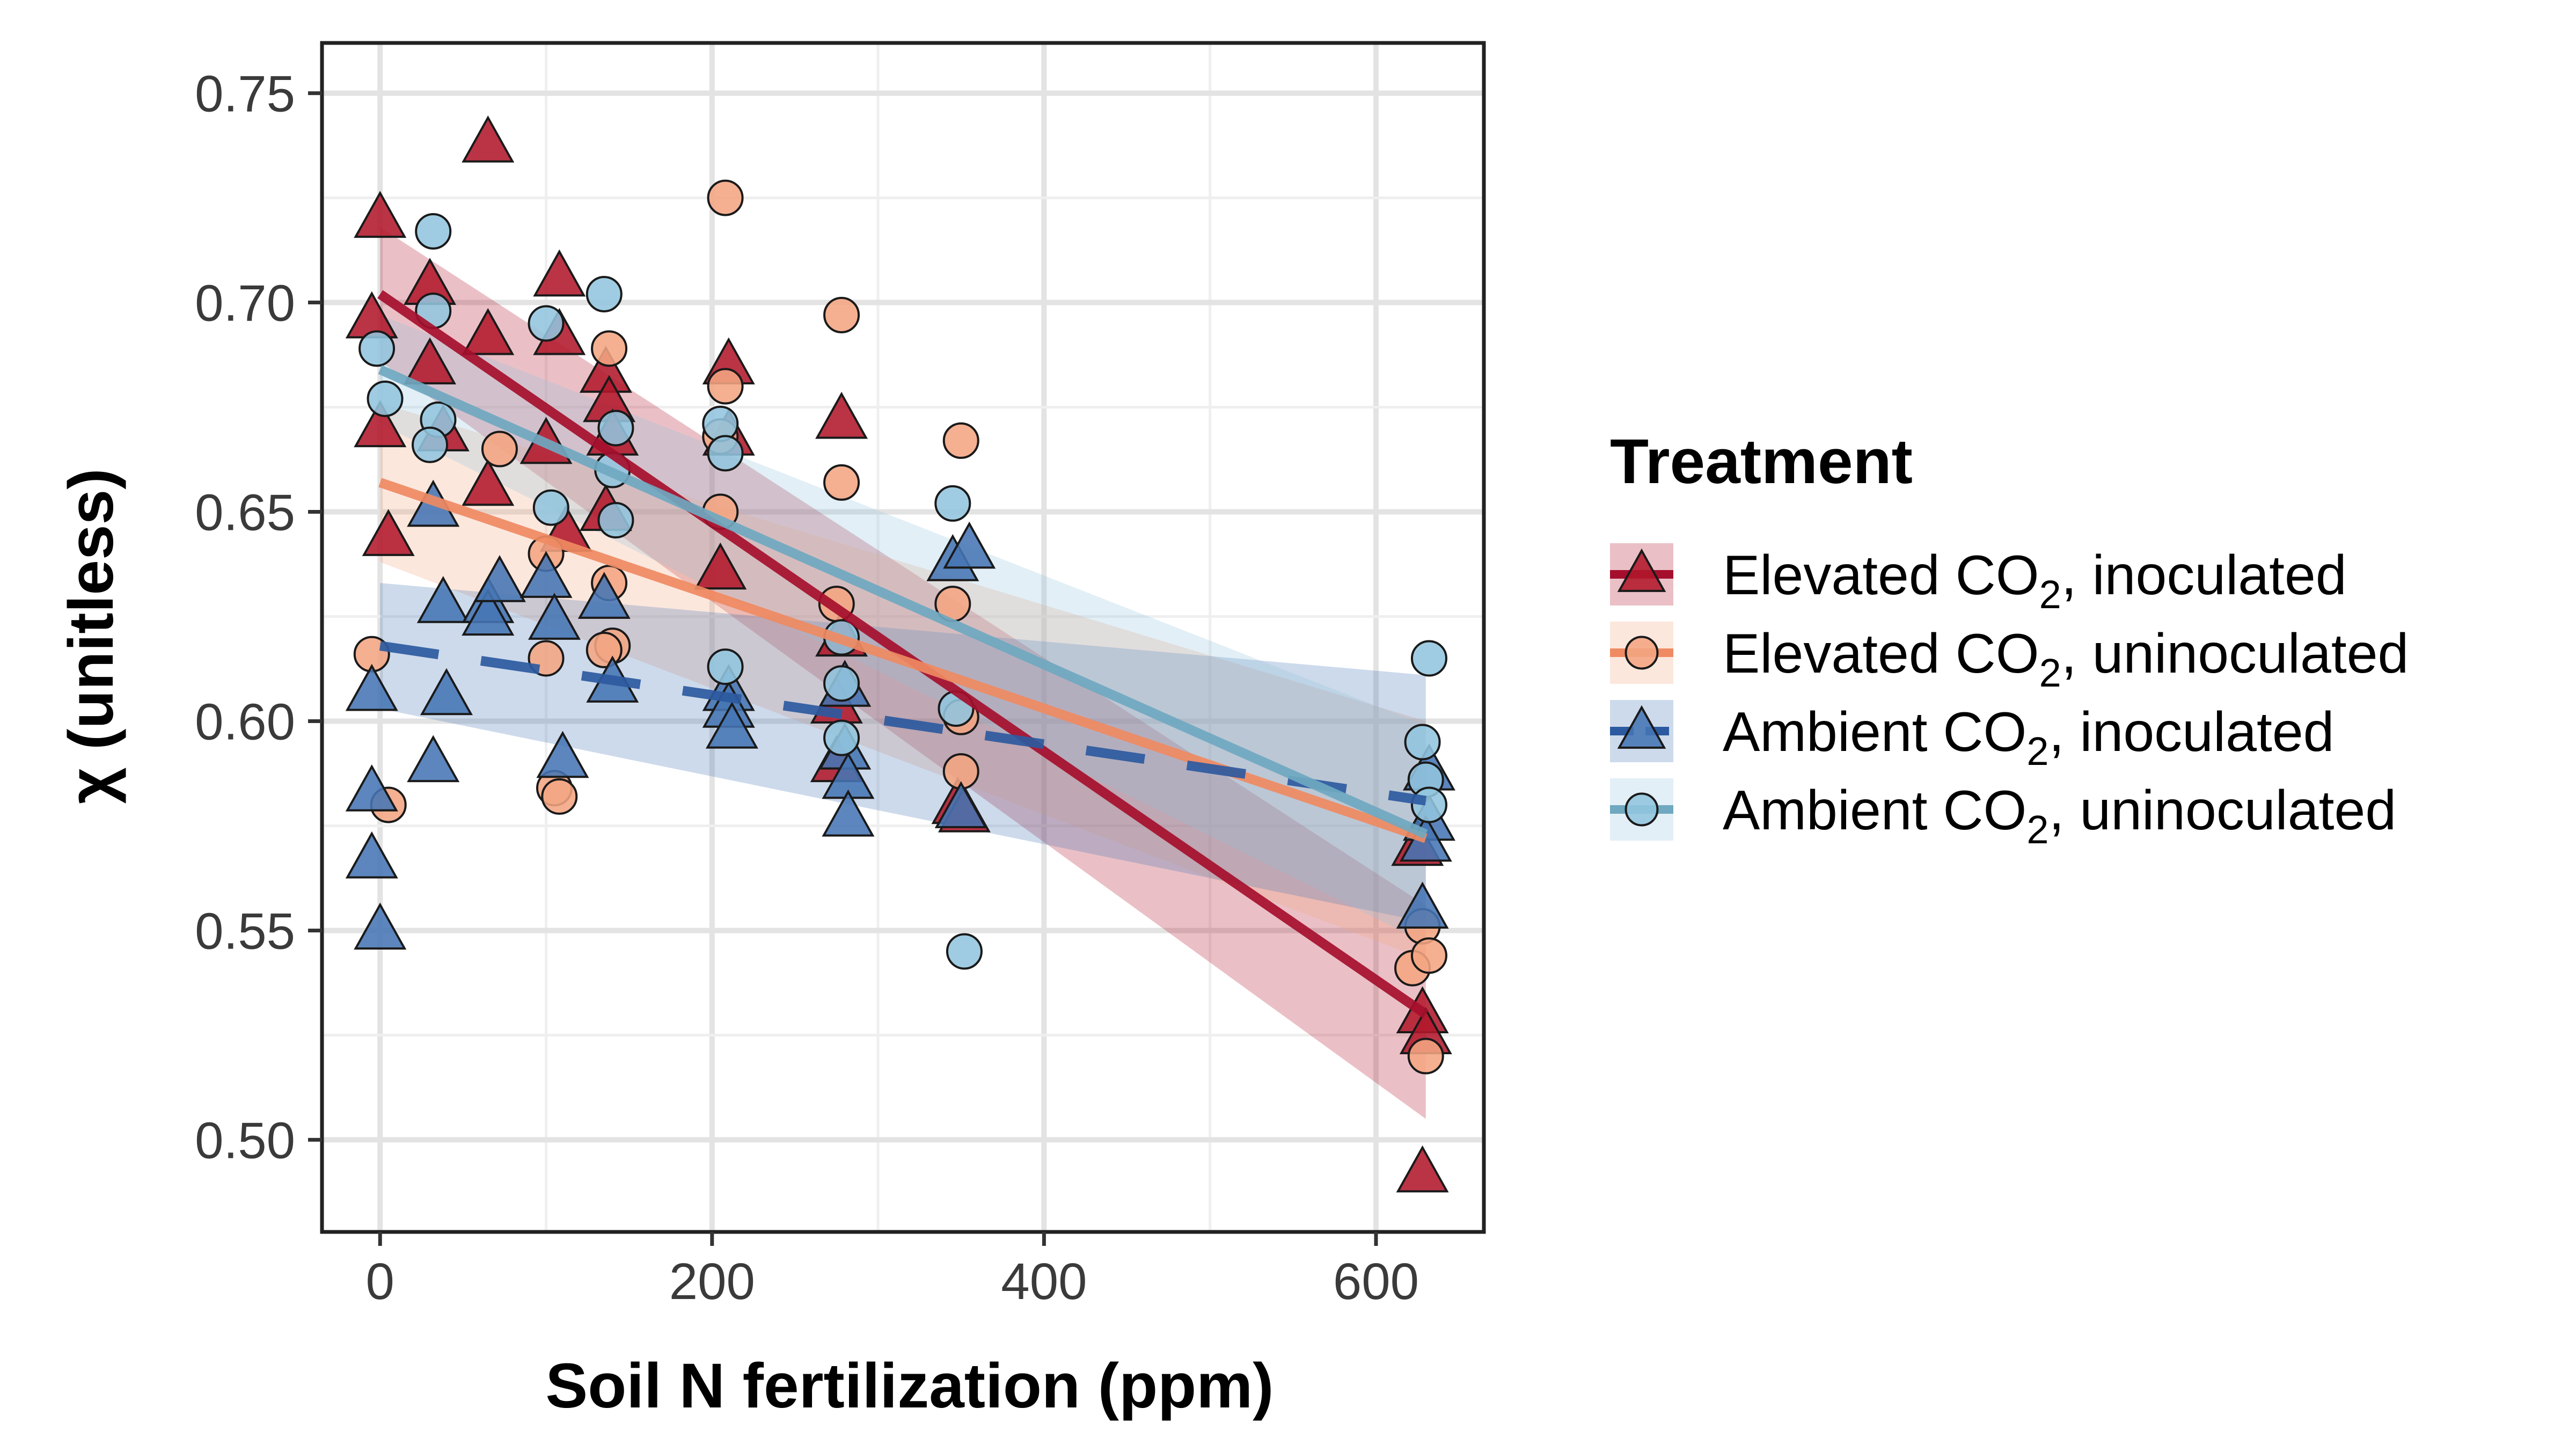 Image resolution: width=2576 pixels, height=1452 pixels. What do you see at coordinates (91, 636) in the screenshot?
I see `y-axis-title: χ (unitless)` at bounding box center [91, 636].